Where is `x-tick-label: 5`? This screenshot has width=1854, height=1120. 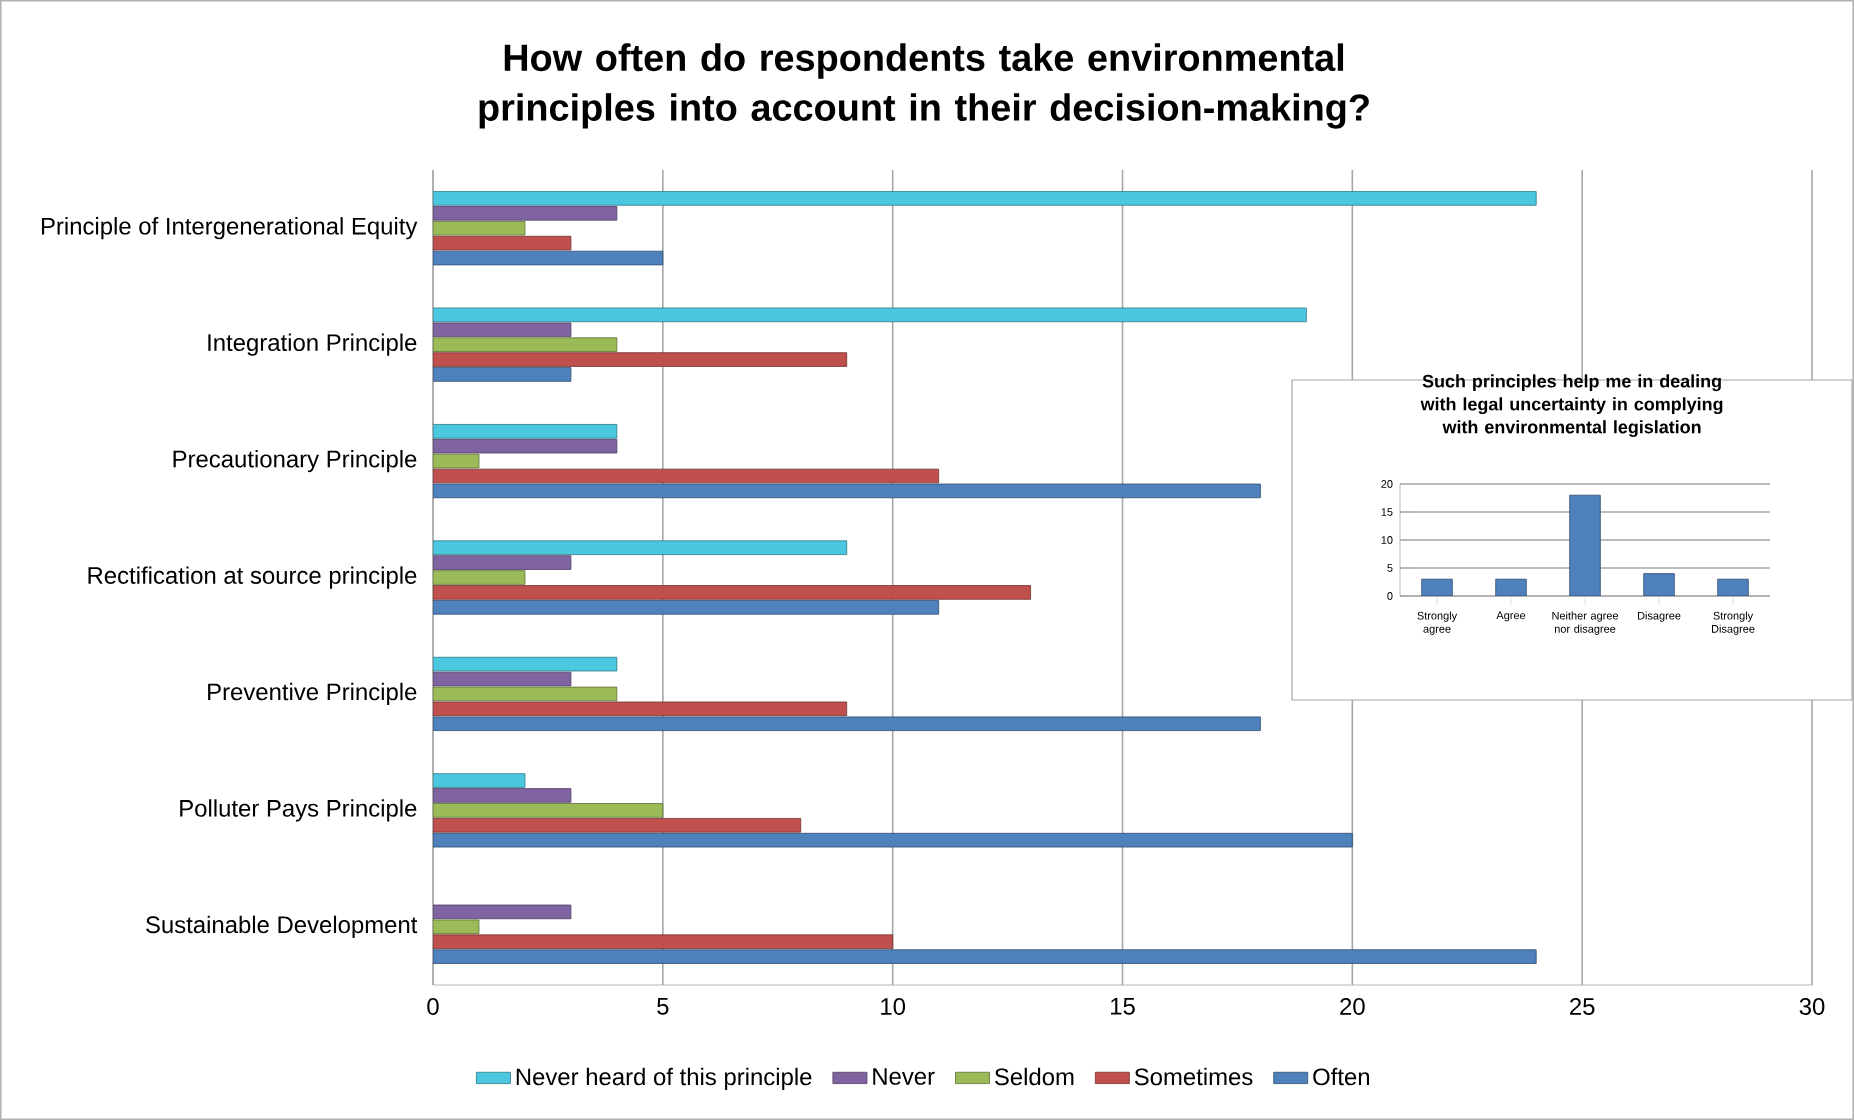 x-tick-label: 5 is located at coordinates (663, 1006).